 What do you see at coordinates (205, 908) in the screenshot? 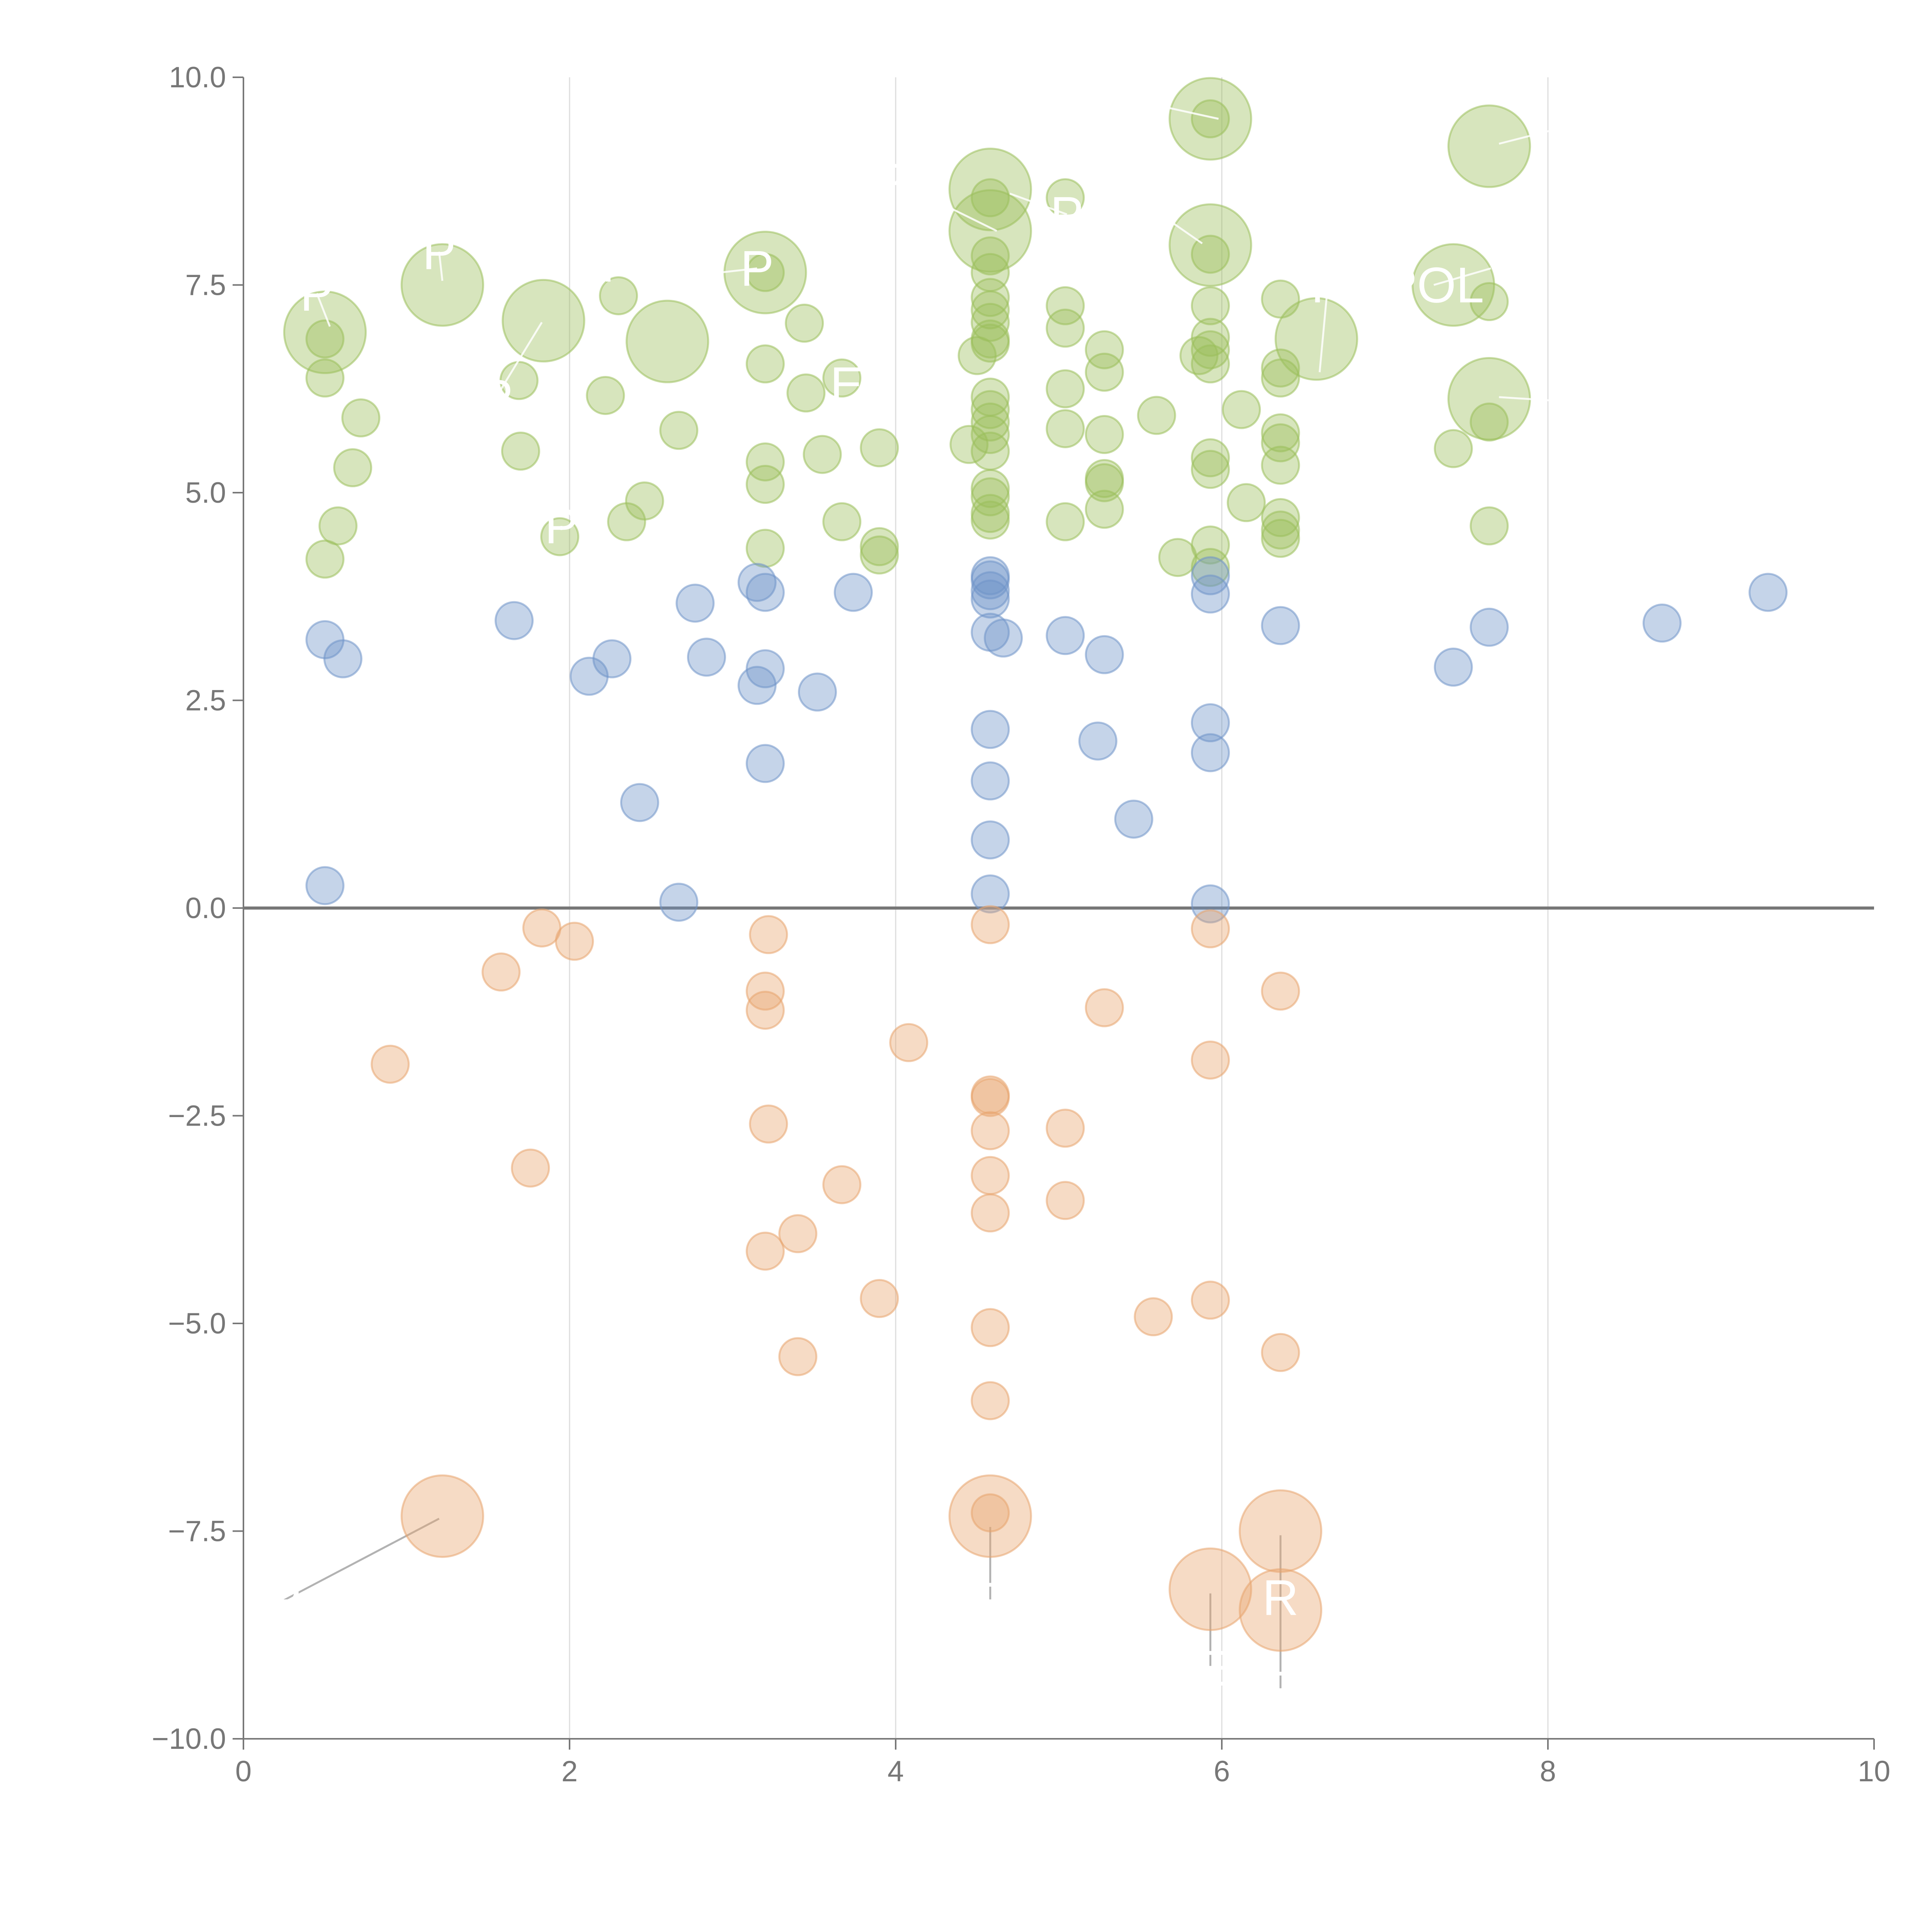
I see `y-tick-label: 0.0` at bounding box center [205, 908].